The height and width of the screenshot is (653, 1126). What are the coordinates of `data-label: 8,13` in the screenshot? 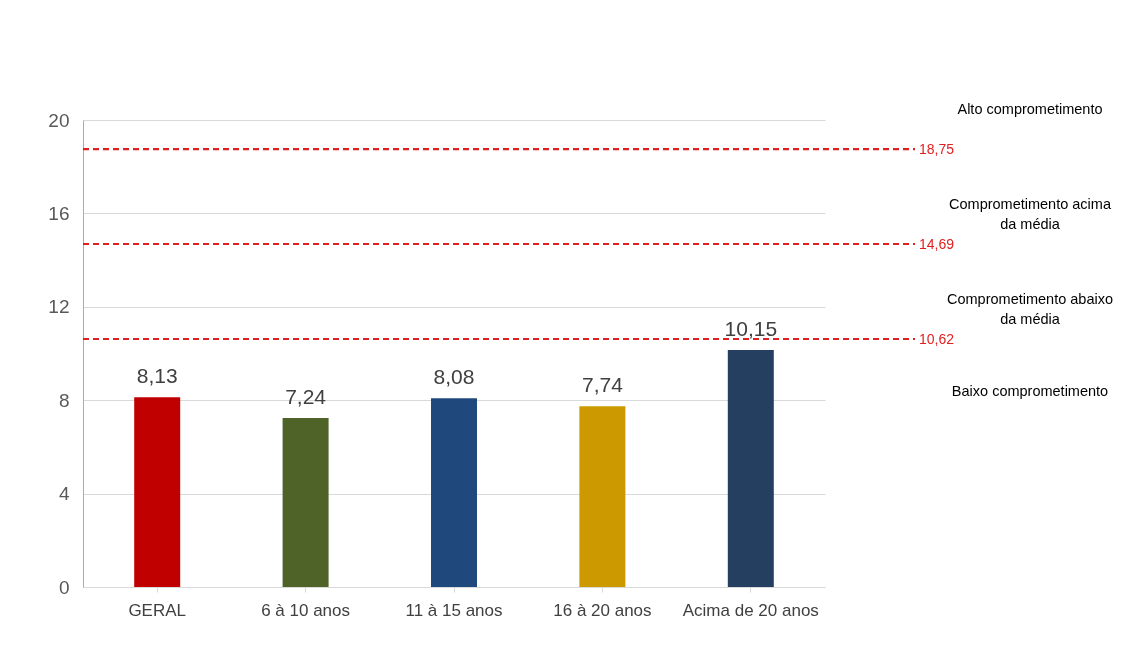 It's located at (157, 376).